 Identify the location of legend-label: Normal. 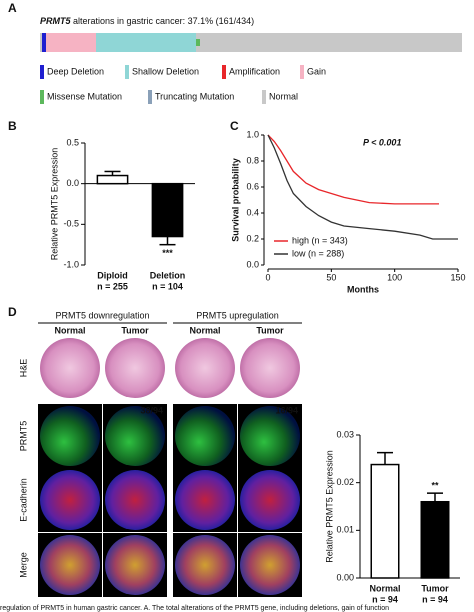
(283, 96).